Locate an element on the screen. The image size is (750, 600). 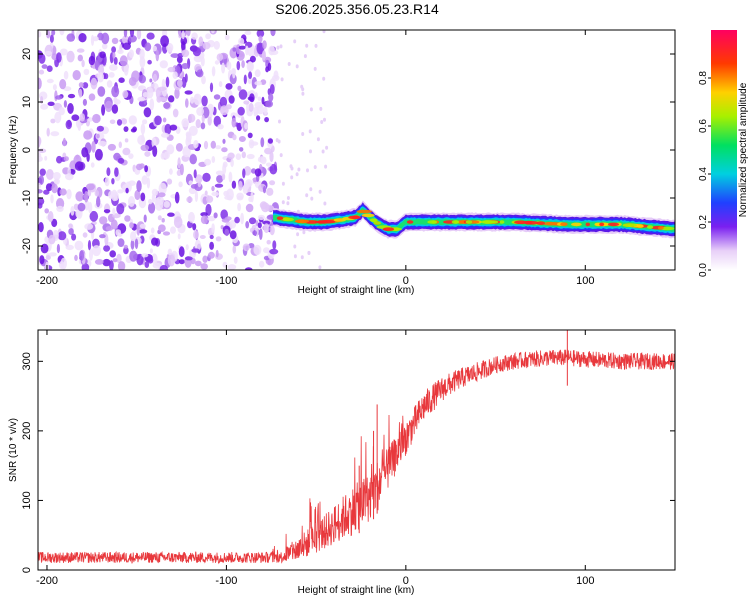
x-tick-label: -100 is located at coordinates (226, 281).